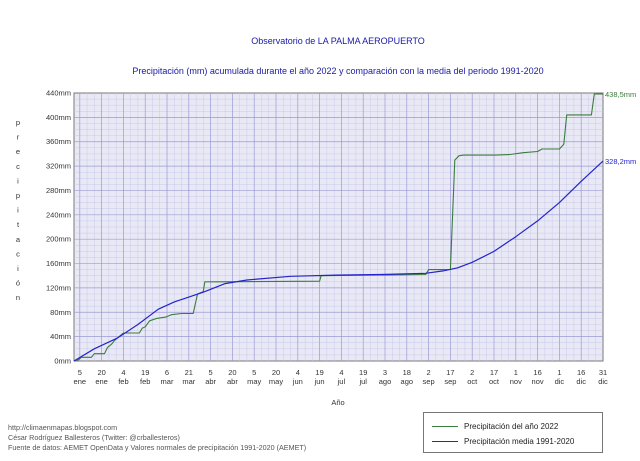 This screenshot has height=461, width=640. What do you see at coordinates (58, 263) in the screenshot?
I see `y-tick-label: 160mm` at bounding box center [58, 263].